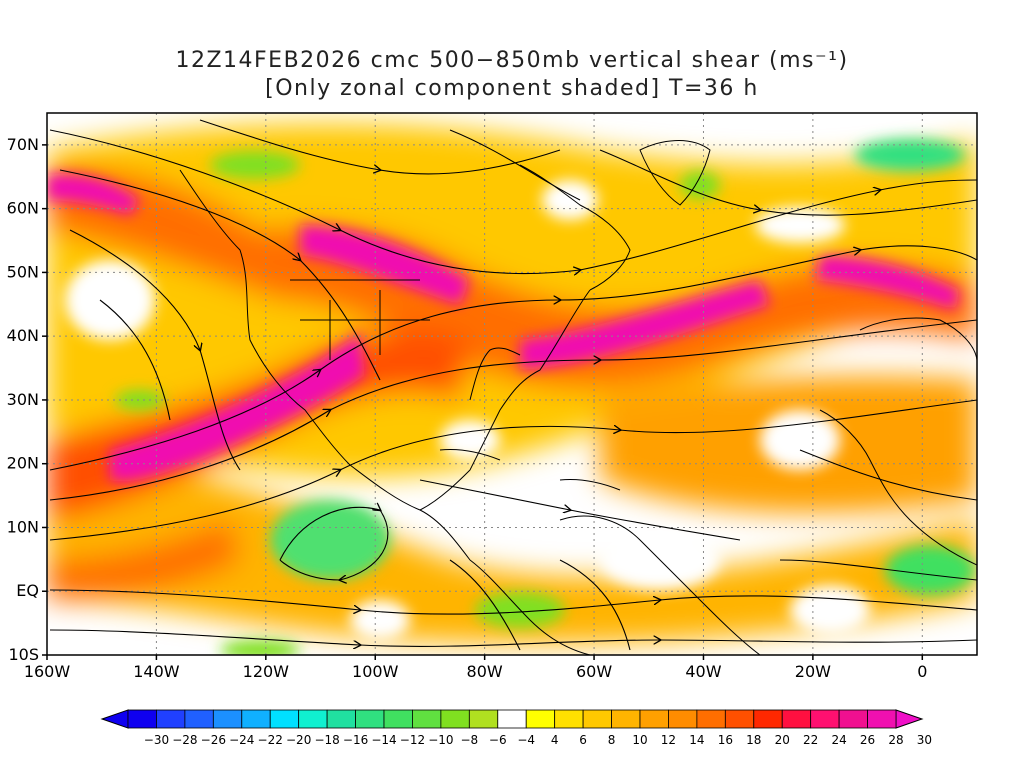 This screenshot has width=1024, height=768. I want to click on lon-tick-label: 140W, so click(156, 671).